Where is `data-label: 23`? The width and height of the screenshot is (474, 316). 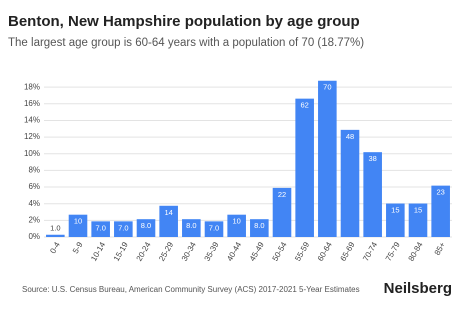
data-label: 23 is located at coordinates (440, 192).